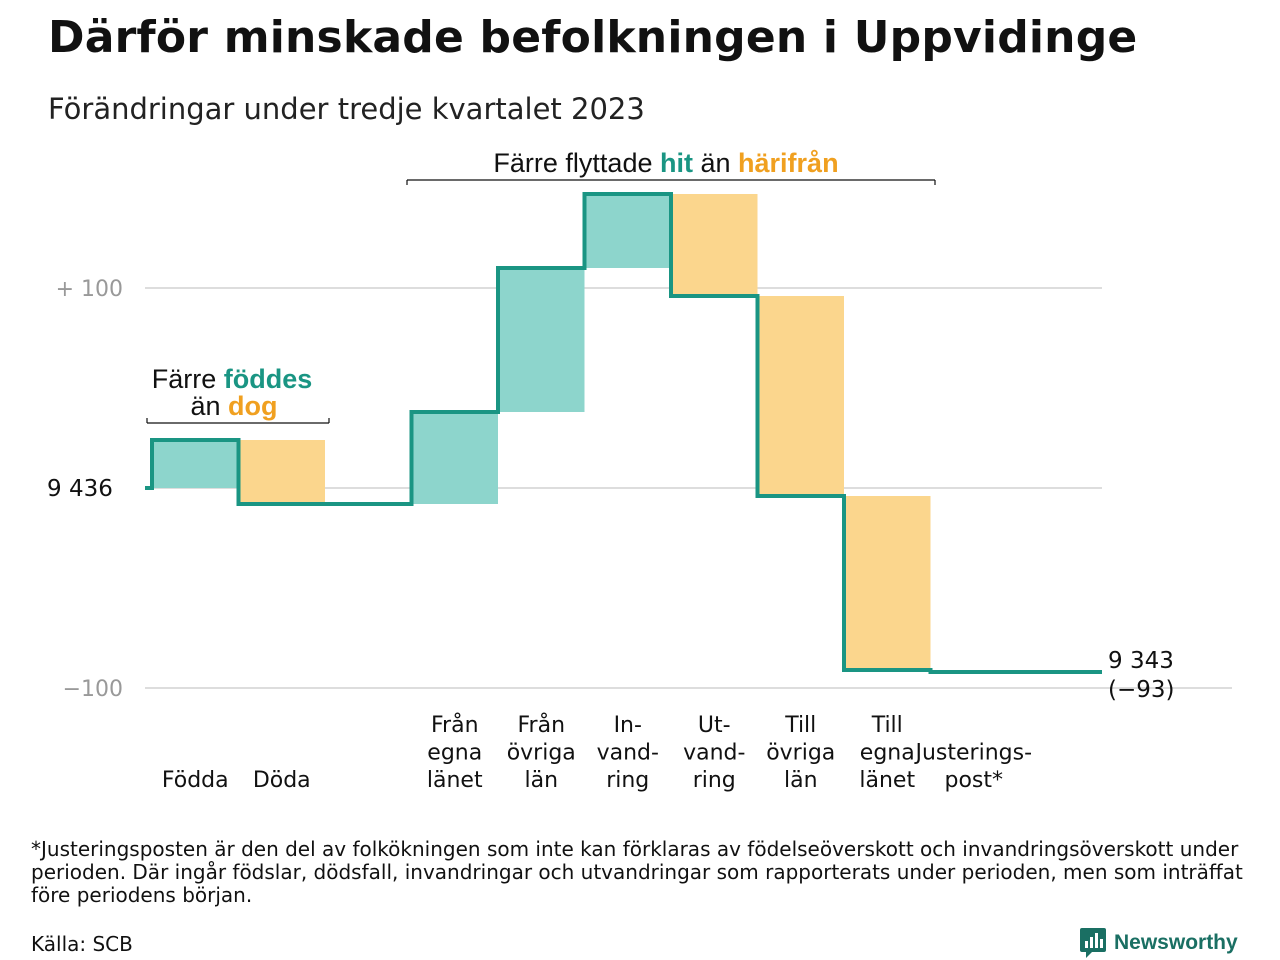 The width and height of the screenshot is (1280, 960). I want to click on annotation-part: föddes, so click(268, 379).